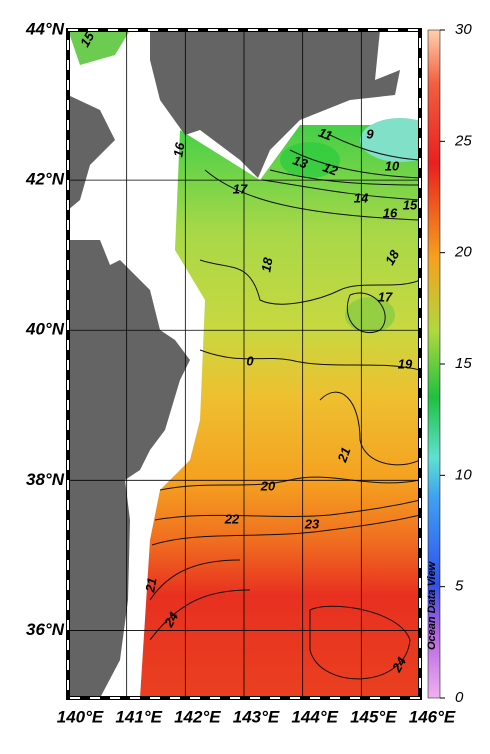  What do you see at coordinates (432, 716) in the screenshot?
I see `lon-label: 146°E` at bounding box center [432, 716].